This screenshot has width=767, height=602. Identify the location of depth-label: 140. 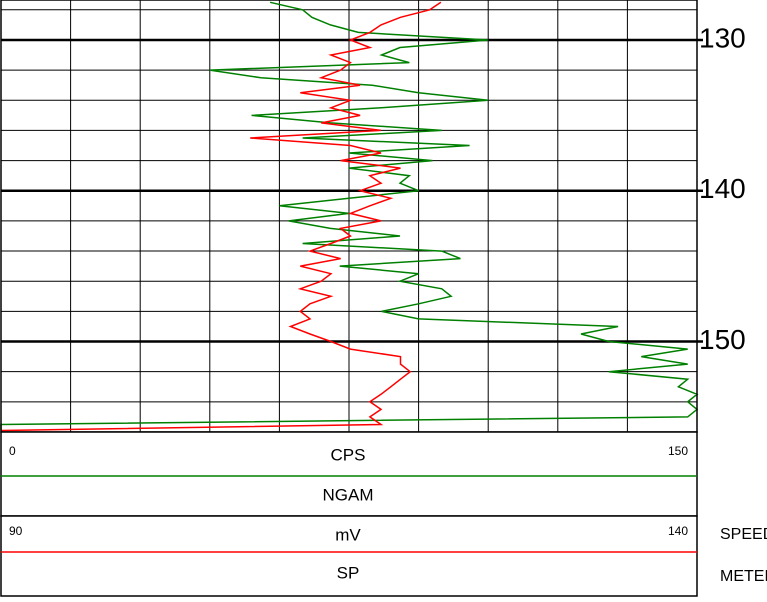
(722, 188).